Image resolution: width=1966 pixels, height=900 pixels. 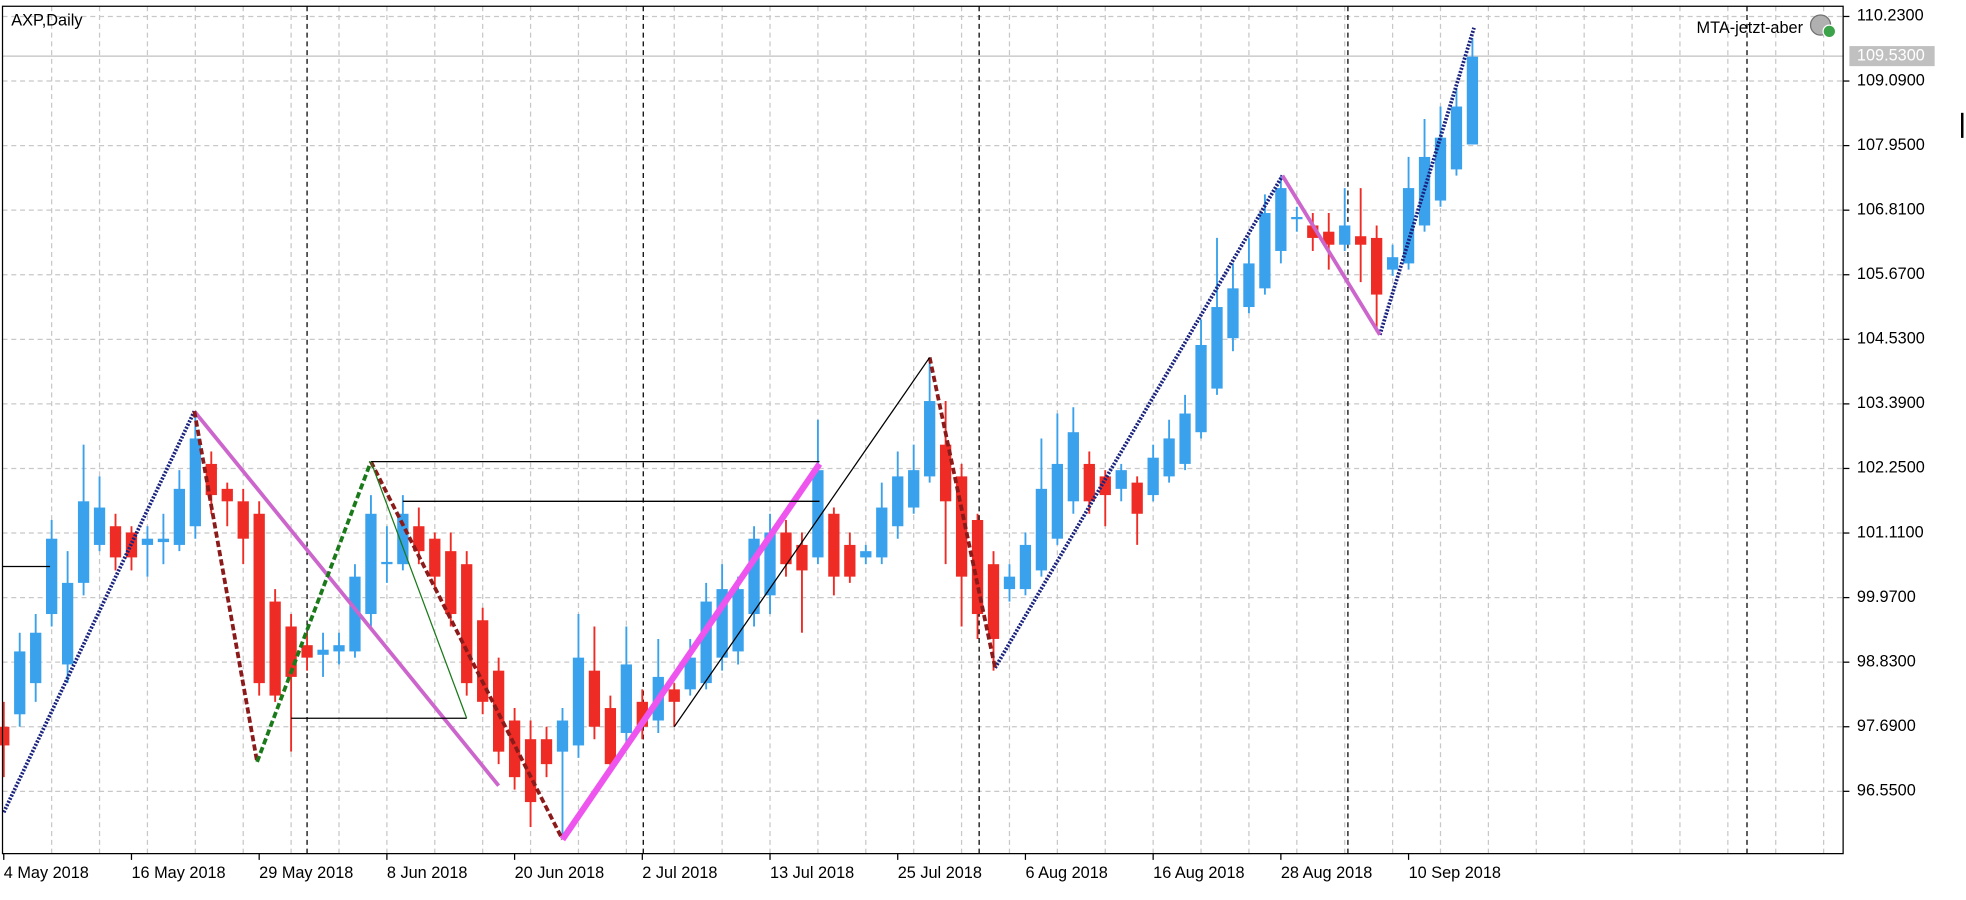 What do you see at coordinates (1829, 31) in the screenshot?
I see `icon-badge` at bounding box center [1829, 31].